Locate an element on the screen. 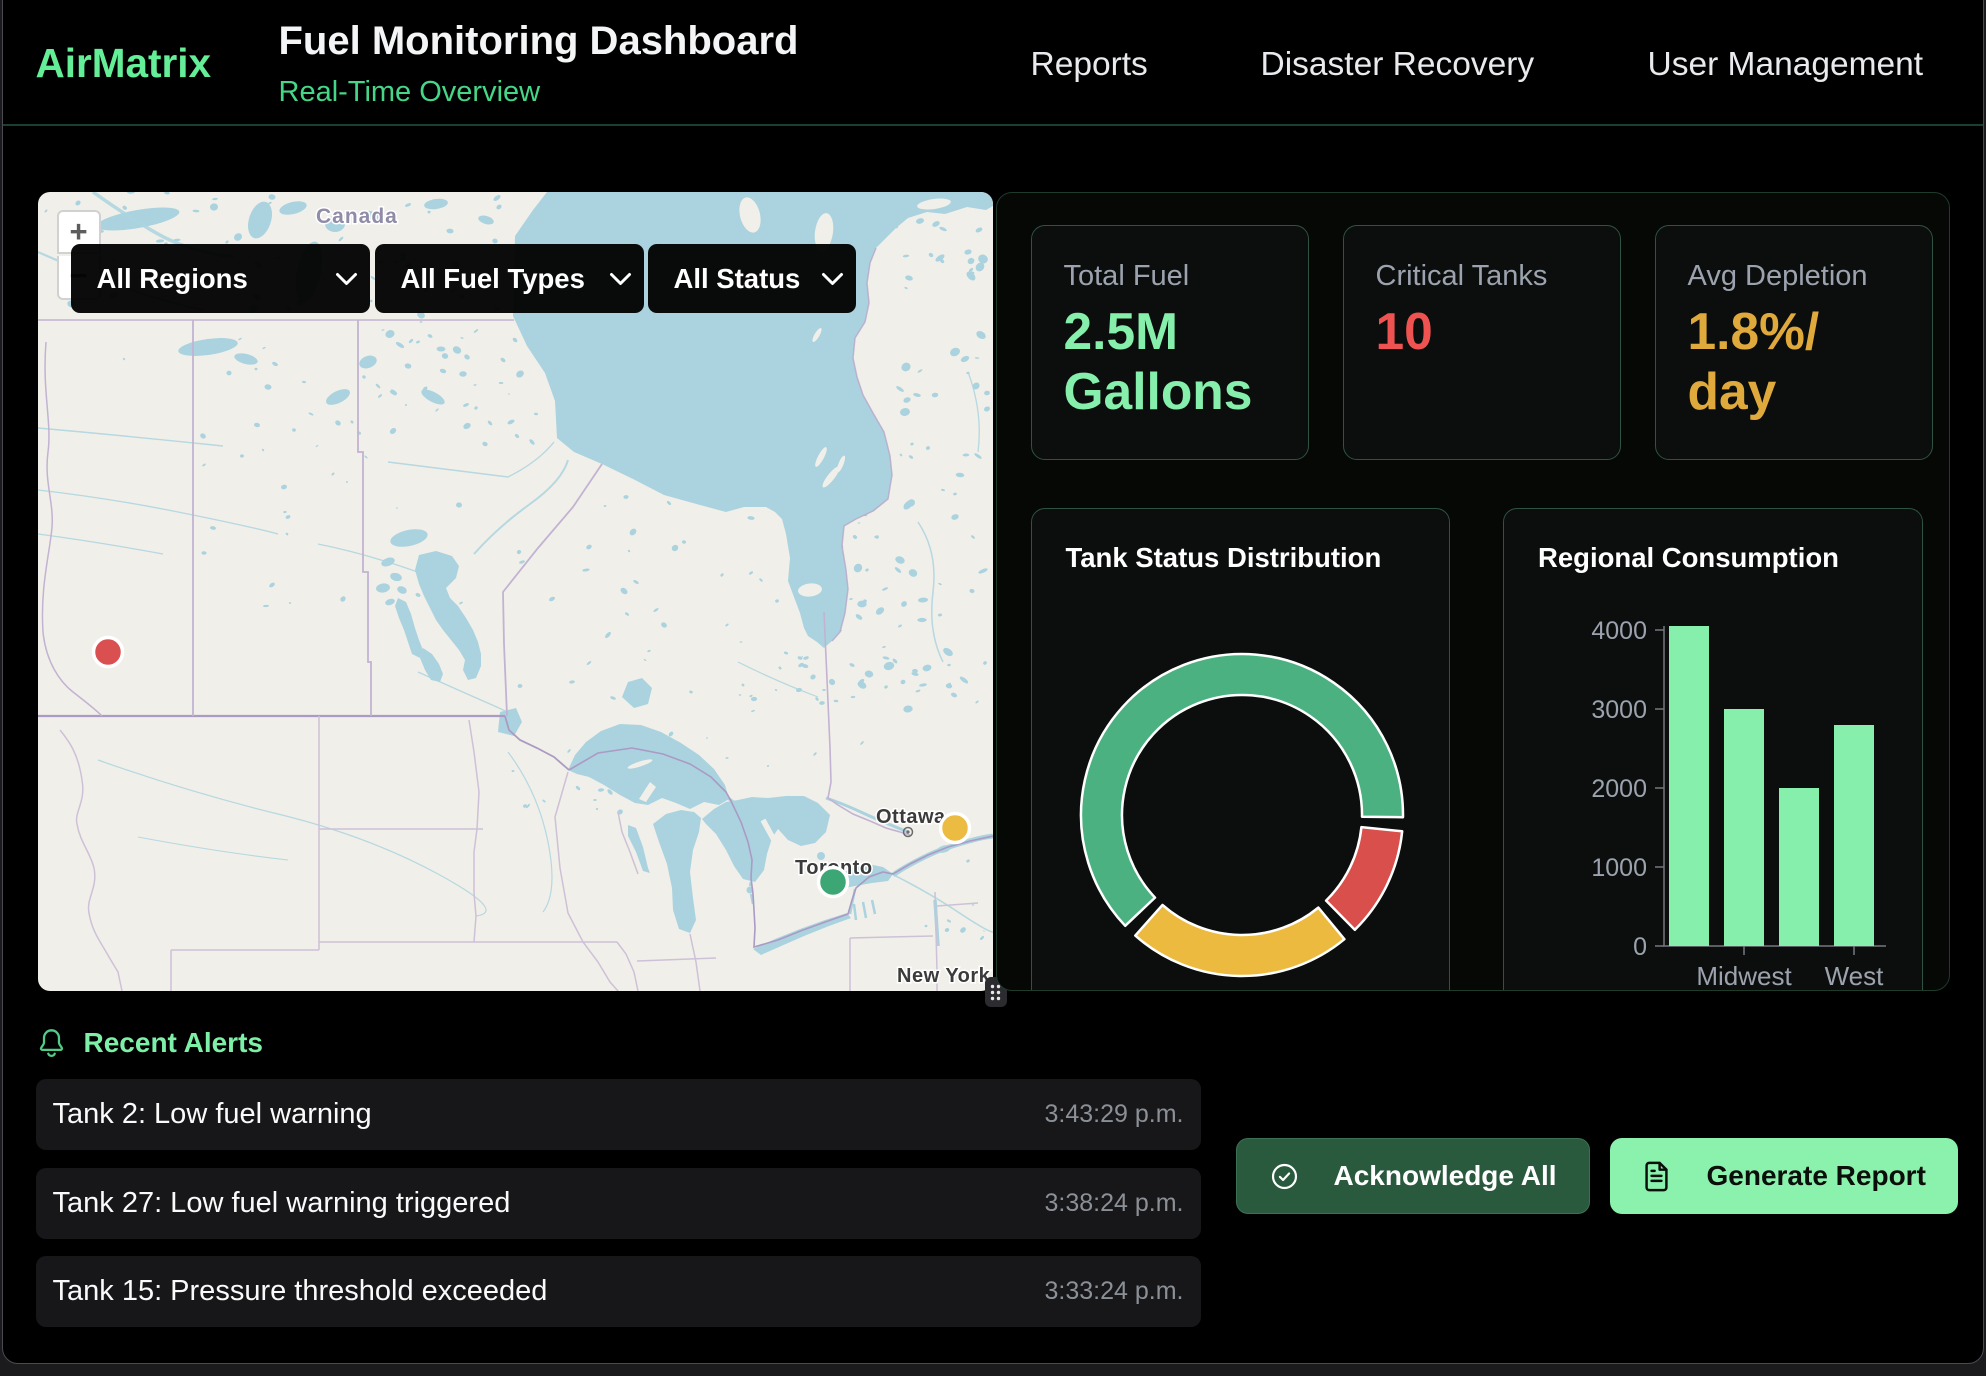 The height and width of the screenshot is (1376, 1986). svg-text: 4000 is located at coordinates (1619, 631).